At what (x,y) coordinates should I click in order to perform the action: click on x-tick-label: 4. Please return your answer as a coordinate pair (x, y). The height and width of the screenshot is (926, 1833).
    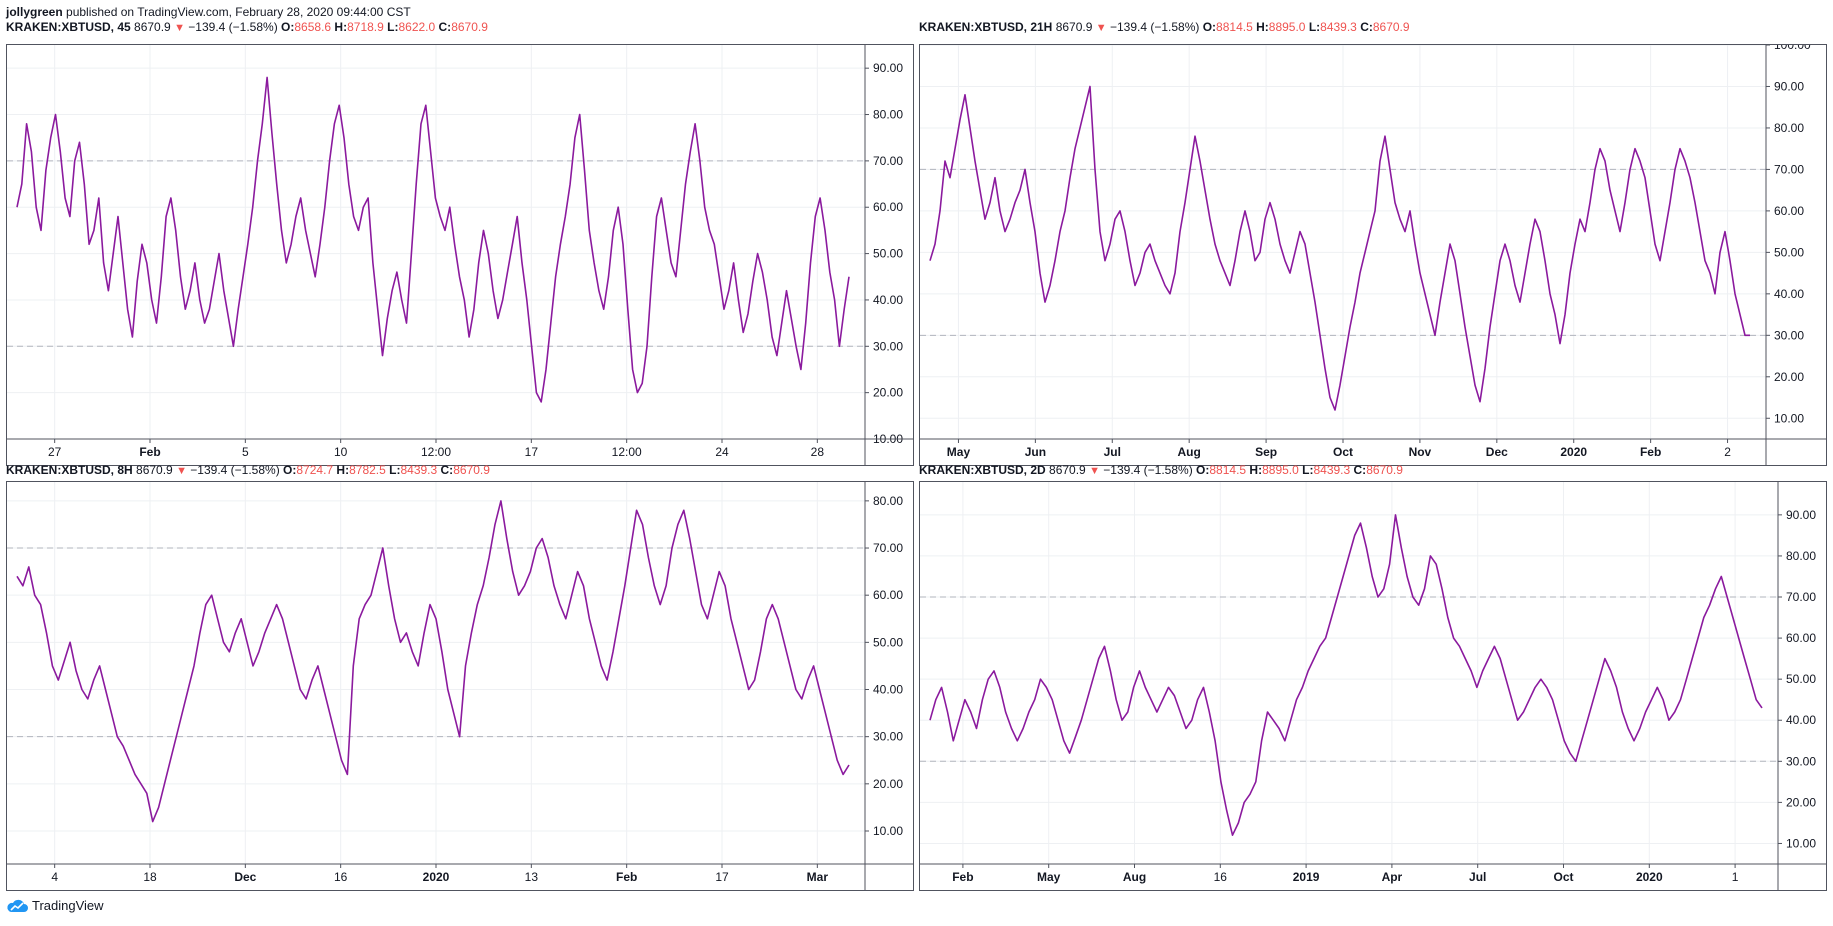
    Looking at the image, I should click on (54, 877).